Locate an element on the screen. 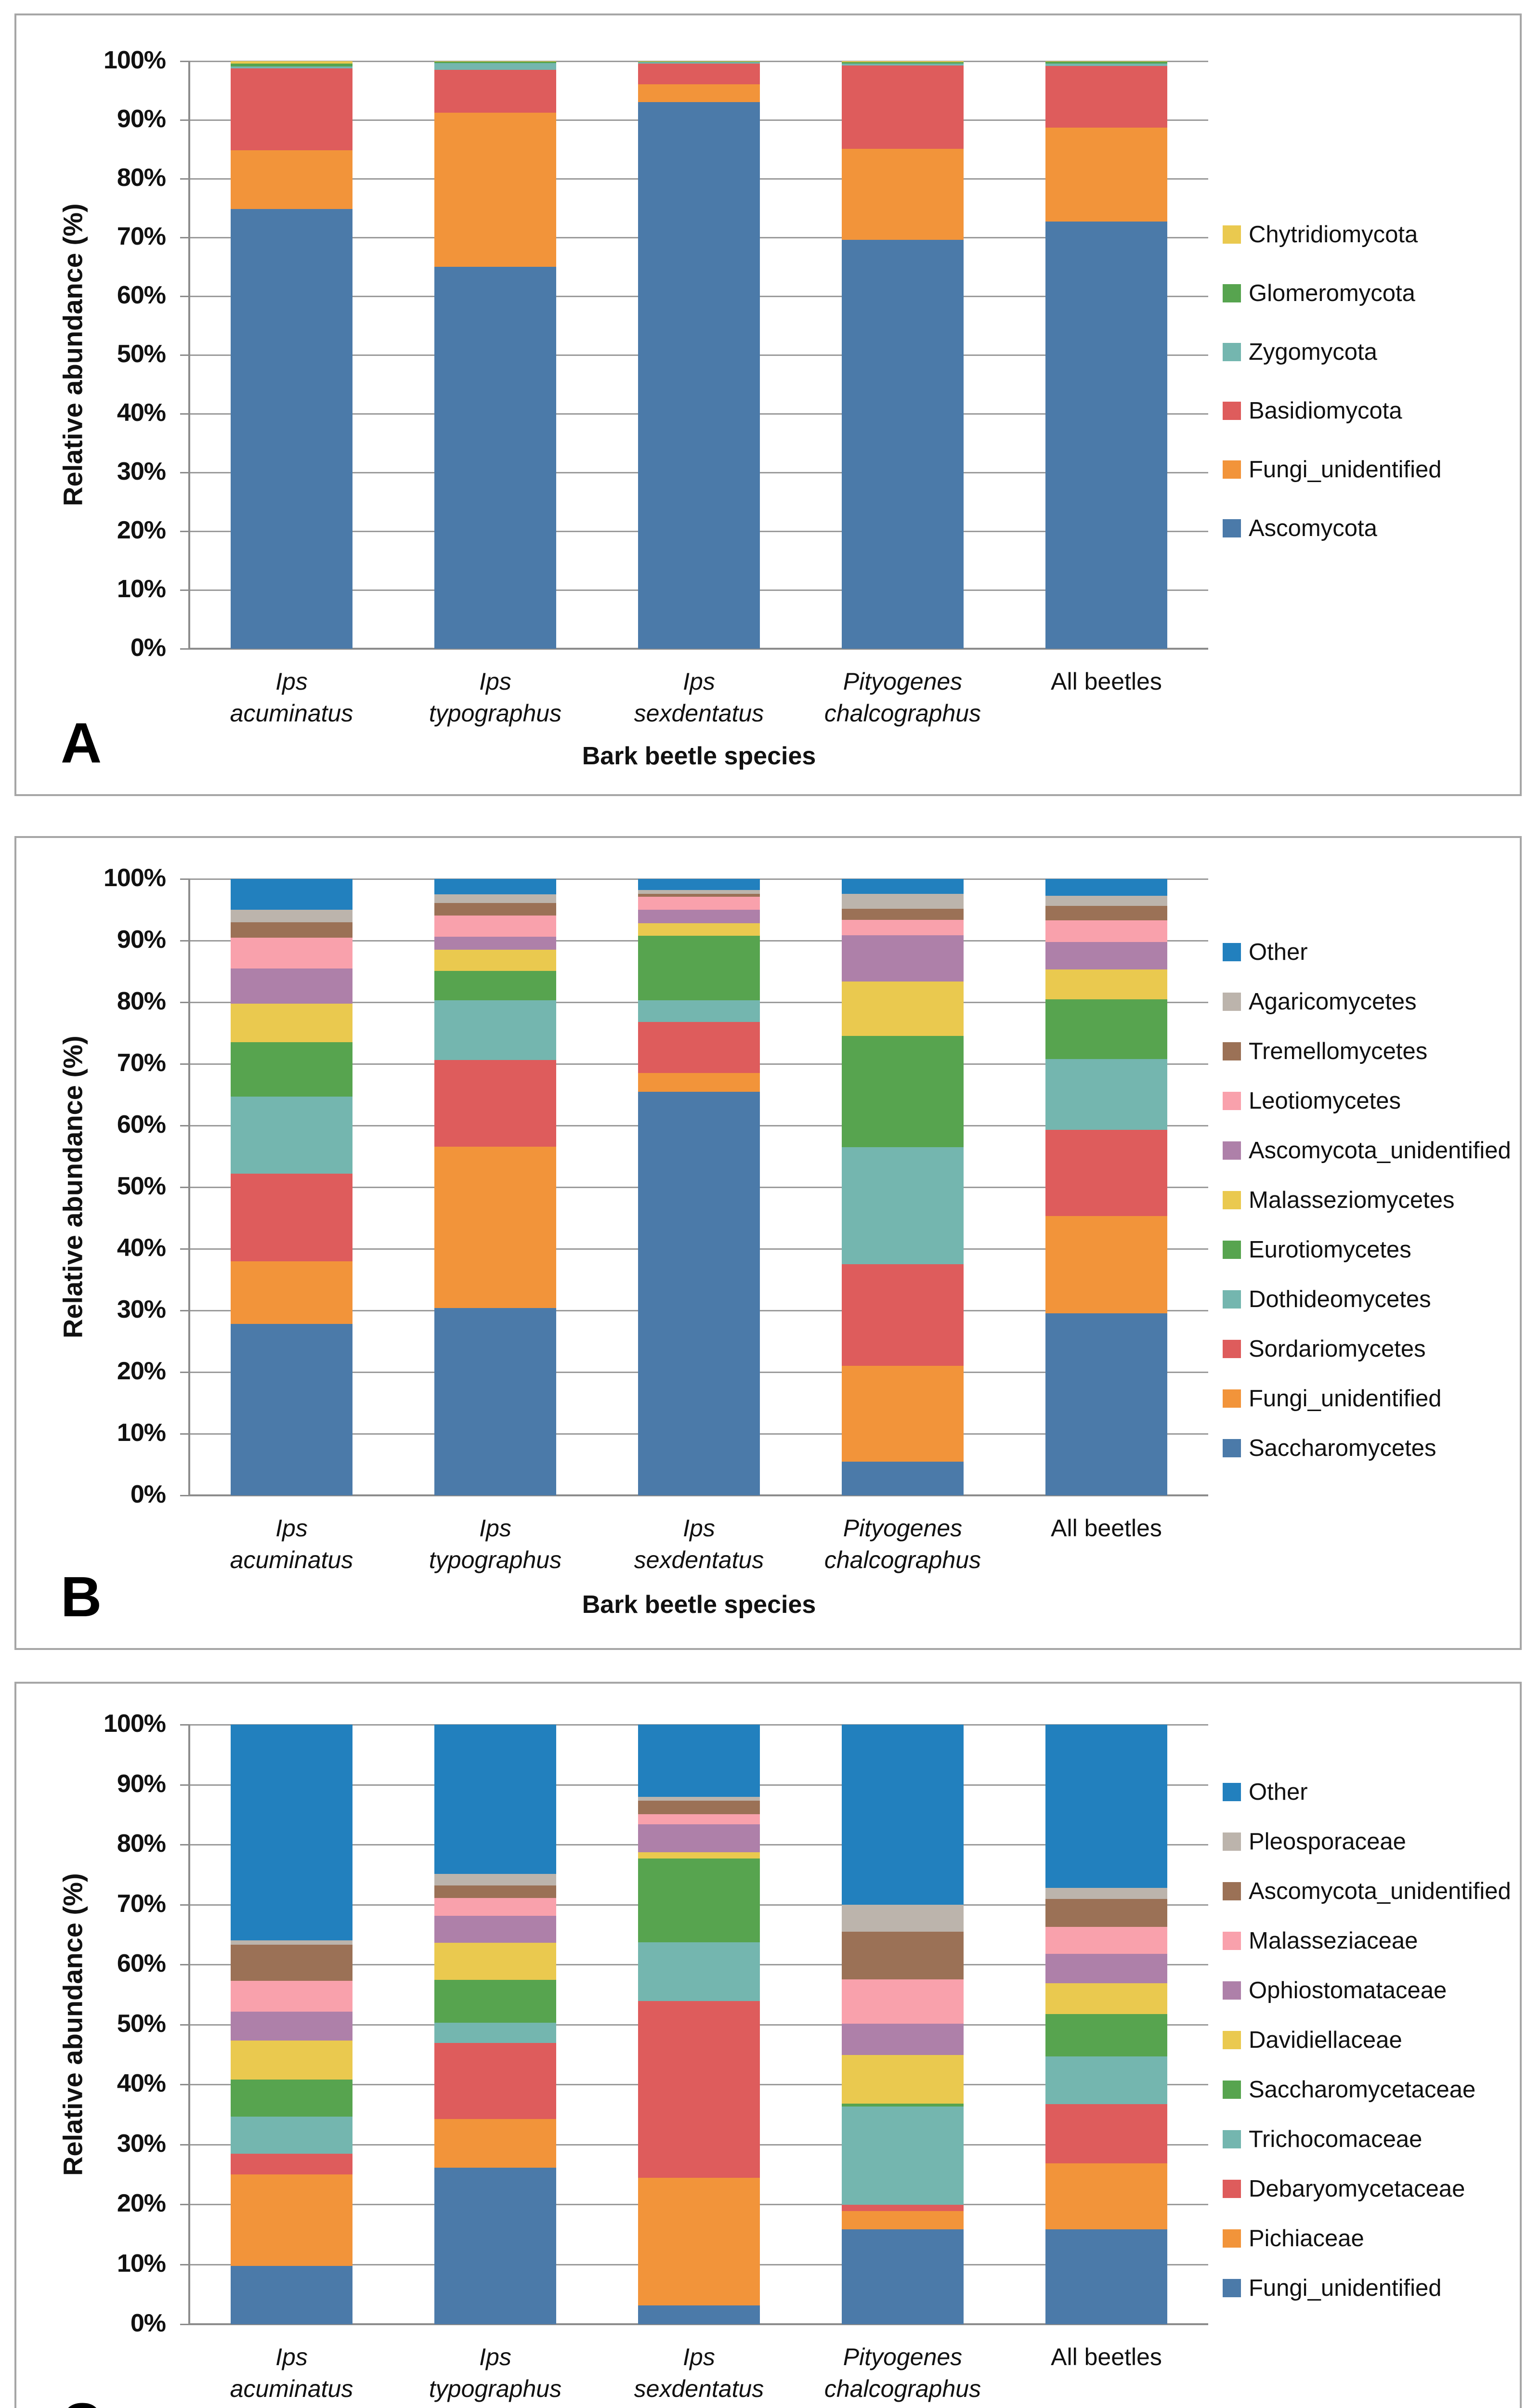  bar-segment-malasseziomycetes is located at coordinates (902, 1008).